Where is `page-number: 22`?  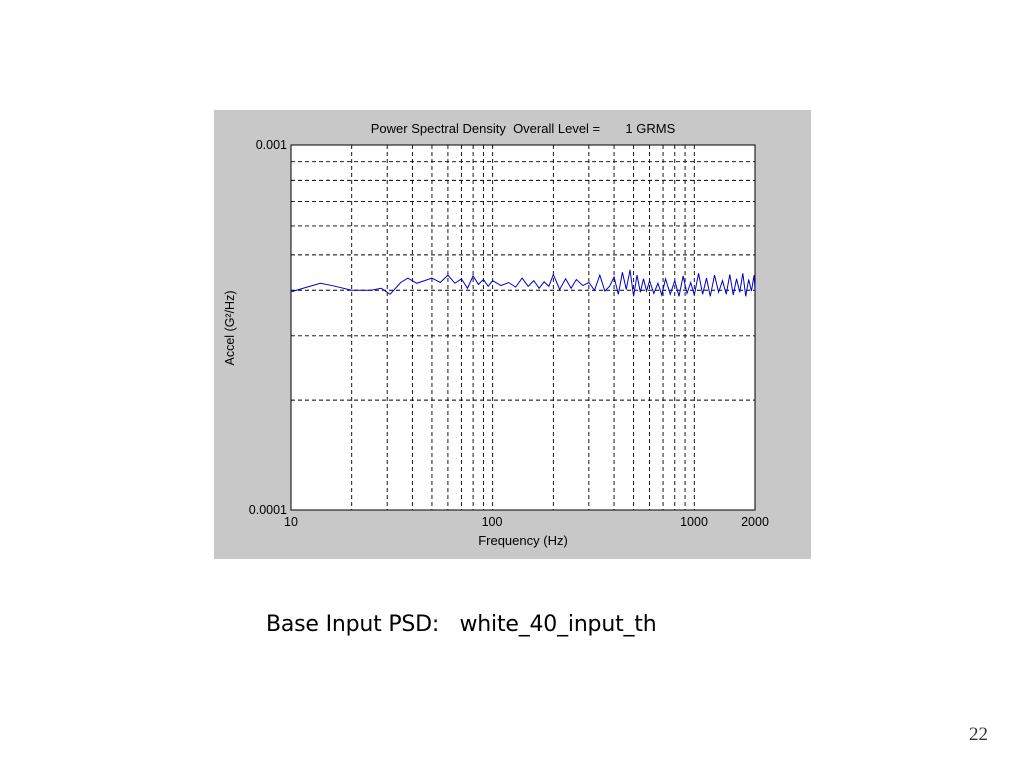
page-number: 22 is located at coordinates (978, 734).